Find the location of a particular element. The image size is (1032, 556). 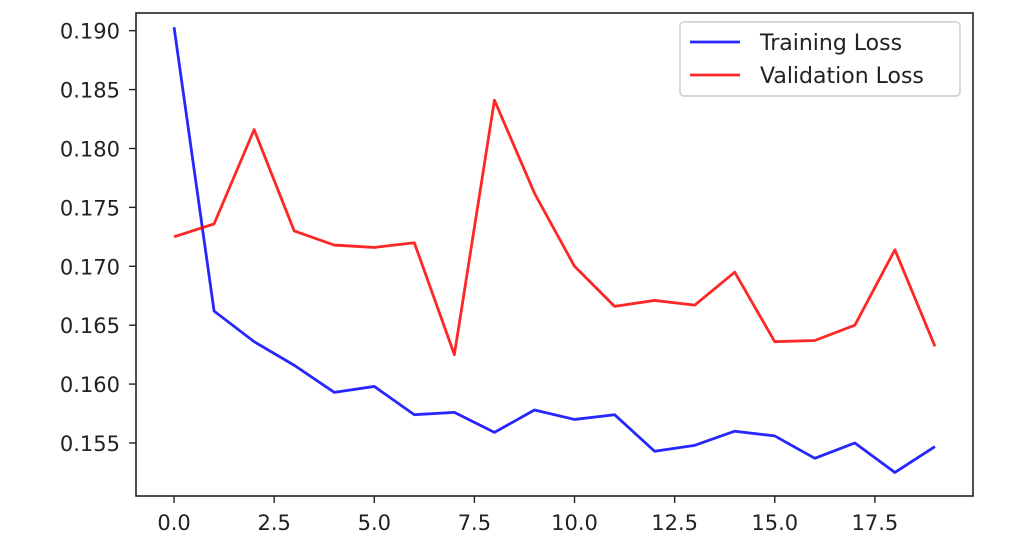

y-tick-label: 0.160 is located at coordinates (90, 385).